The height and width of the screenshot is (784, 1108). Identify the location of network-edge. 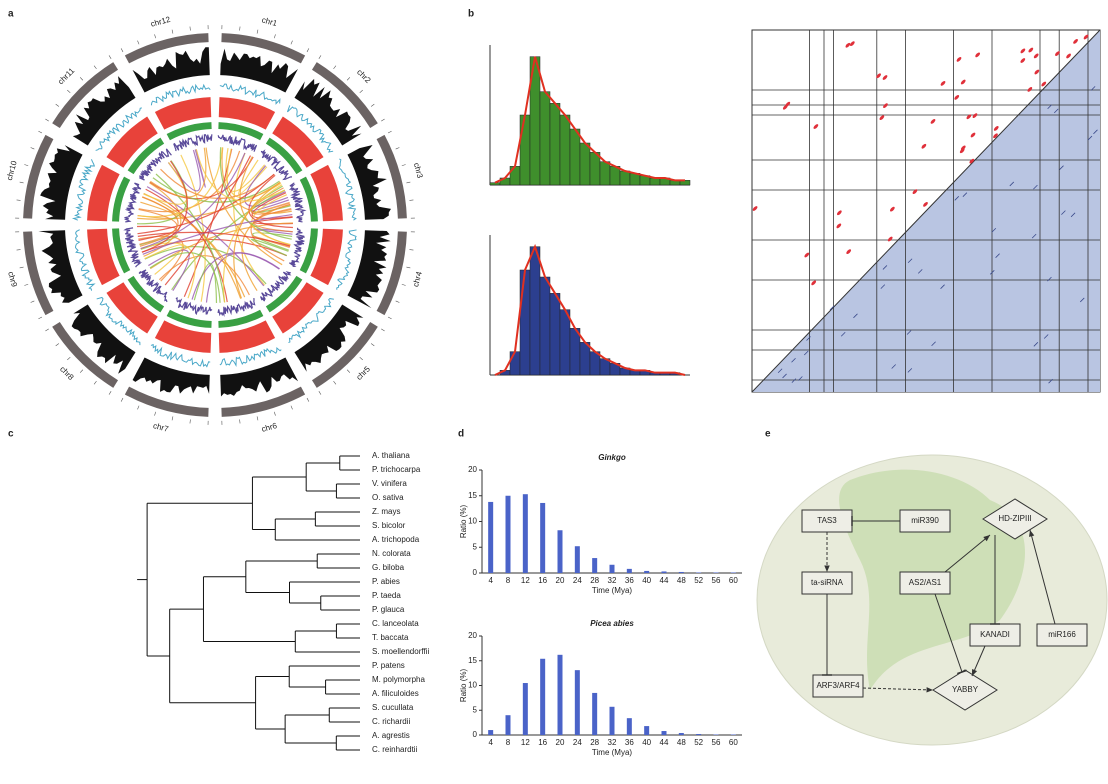
(1042, 577).